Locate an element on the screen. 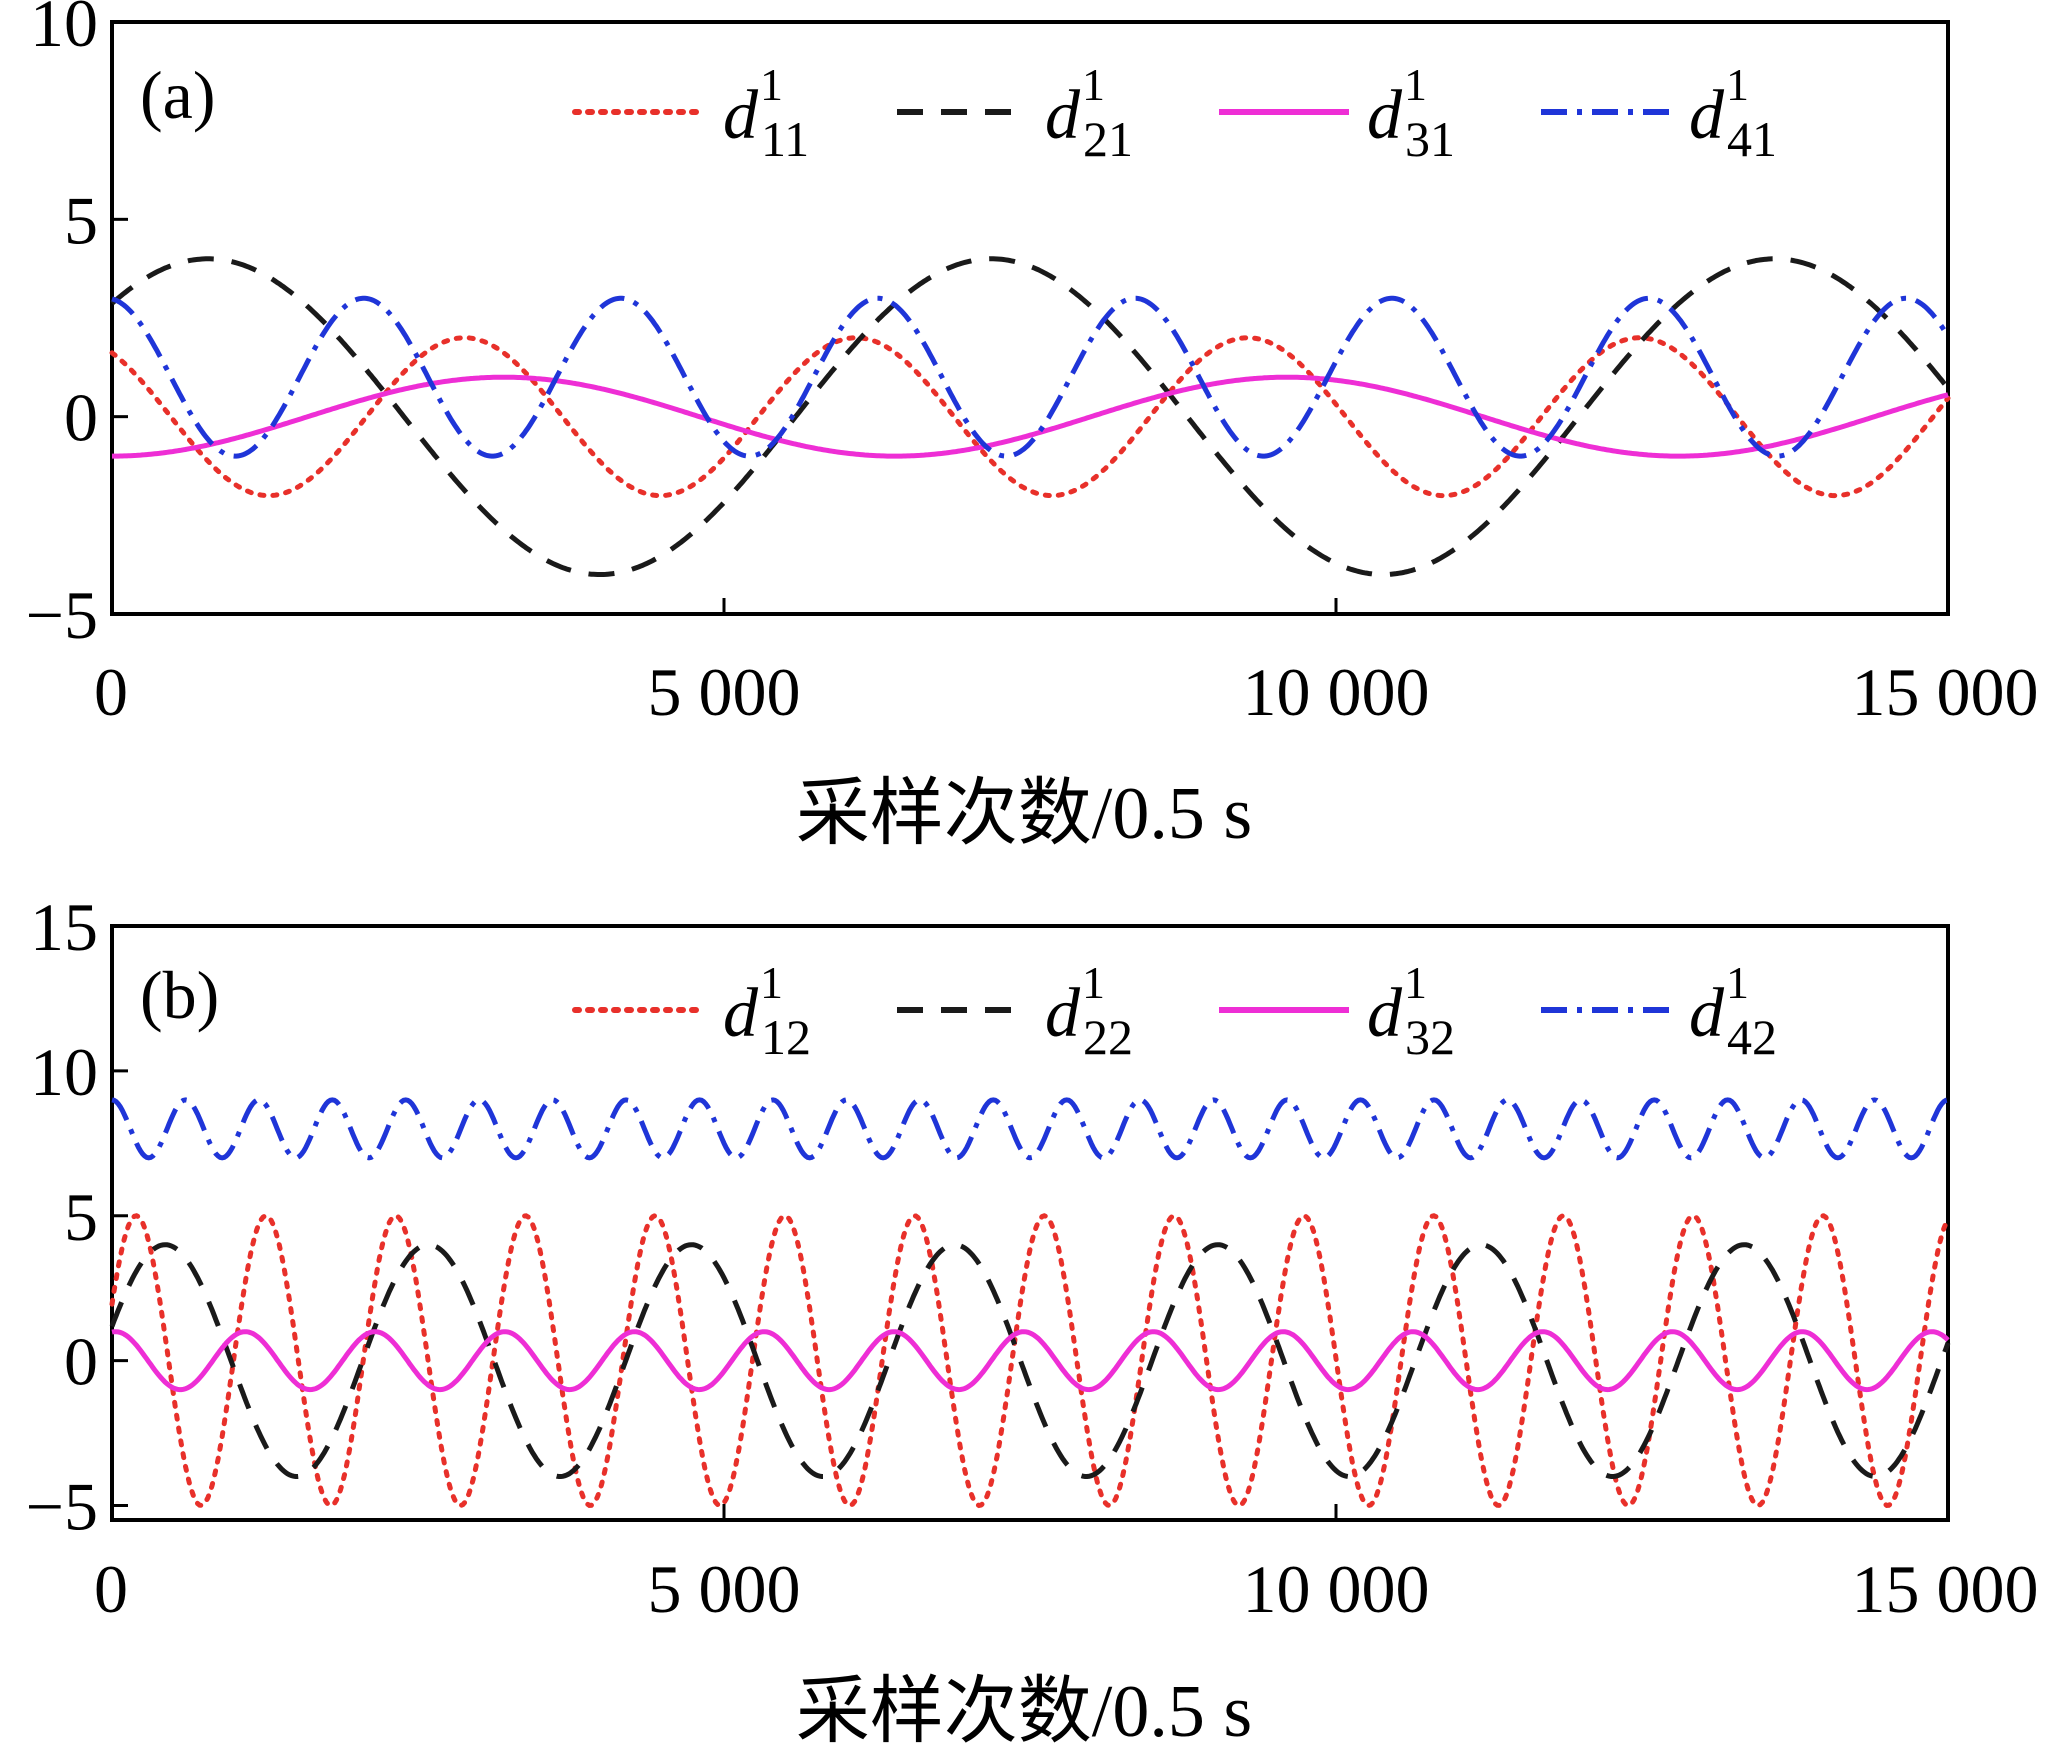  panel-label-a: (a) is located at coordinates (177, 95).